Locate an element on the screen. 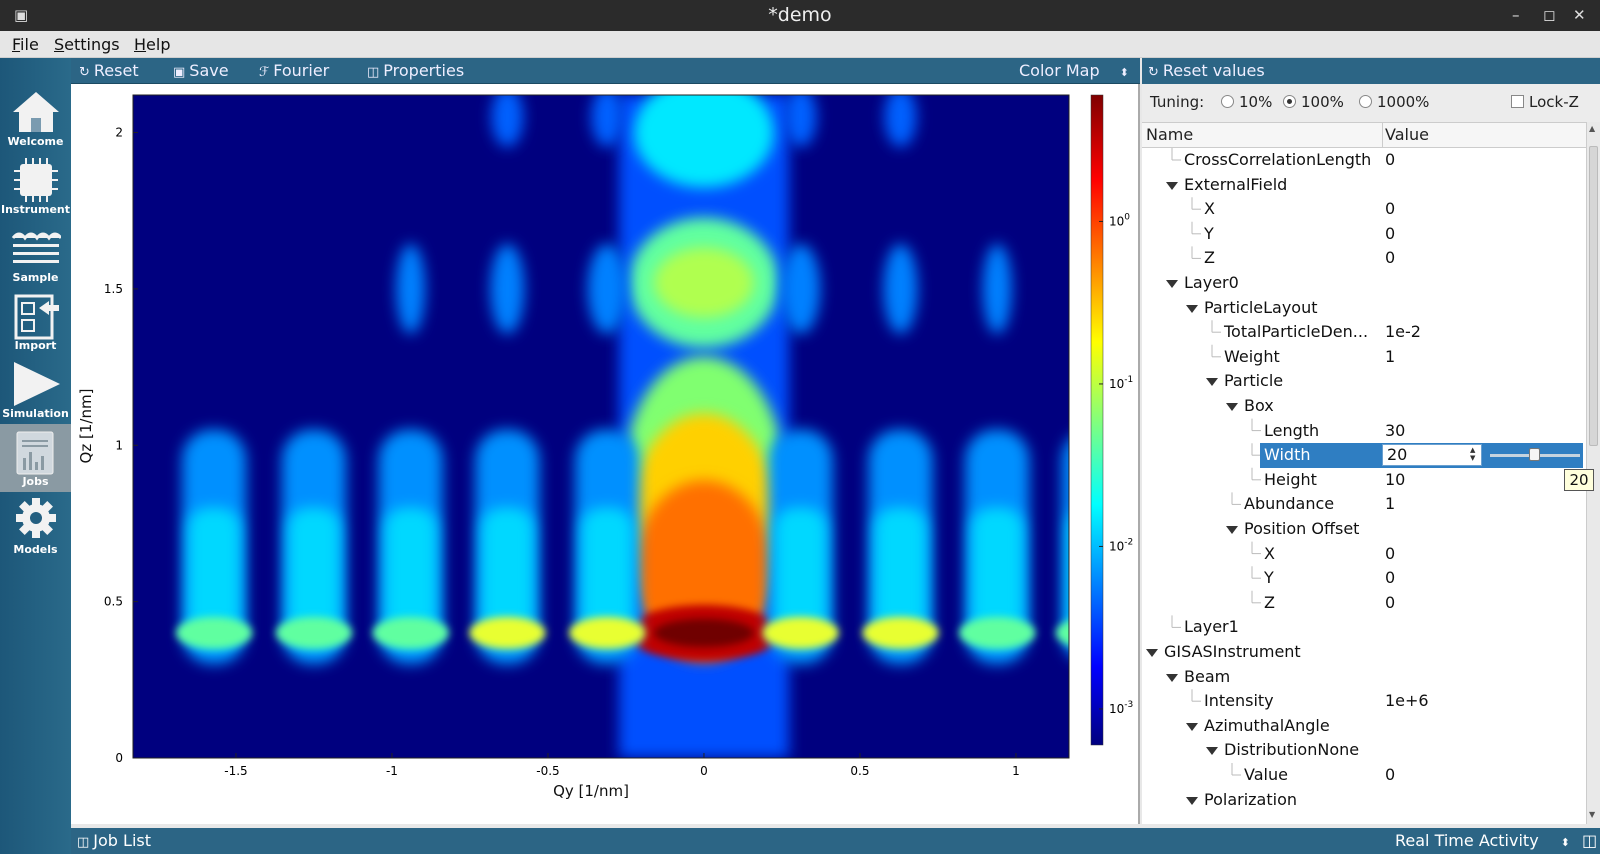 The height and width of the screenshot is (854, 1600). tree-row: DistributionNone is located at coordinates (1364, 750).